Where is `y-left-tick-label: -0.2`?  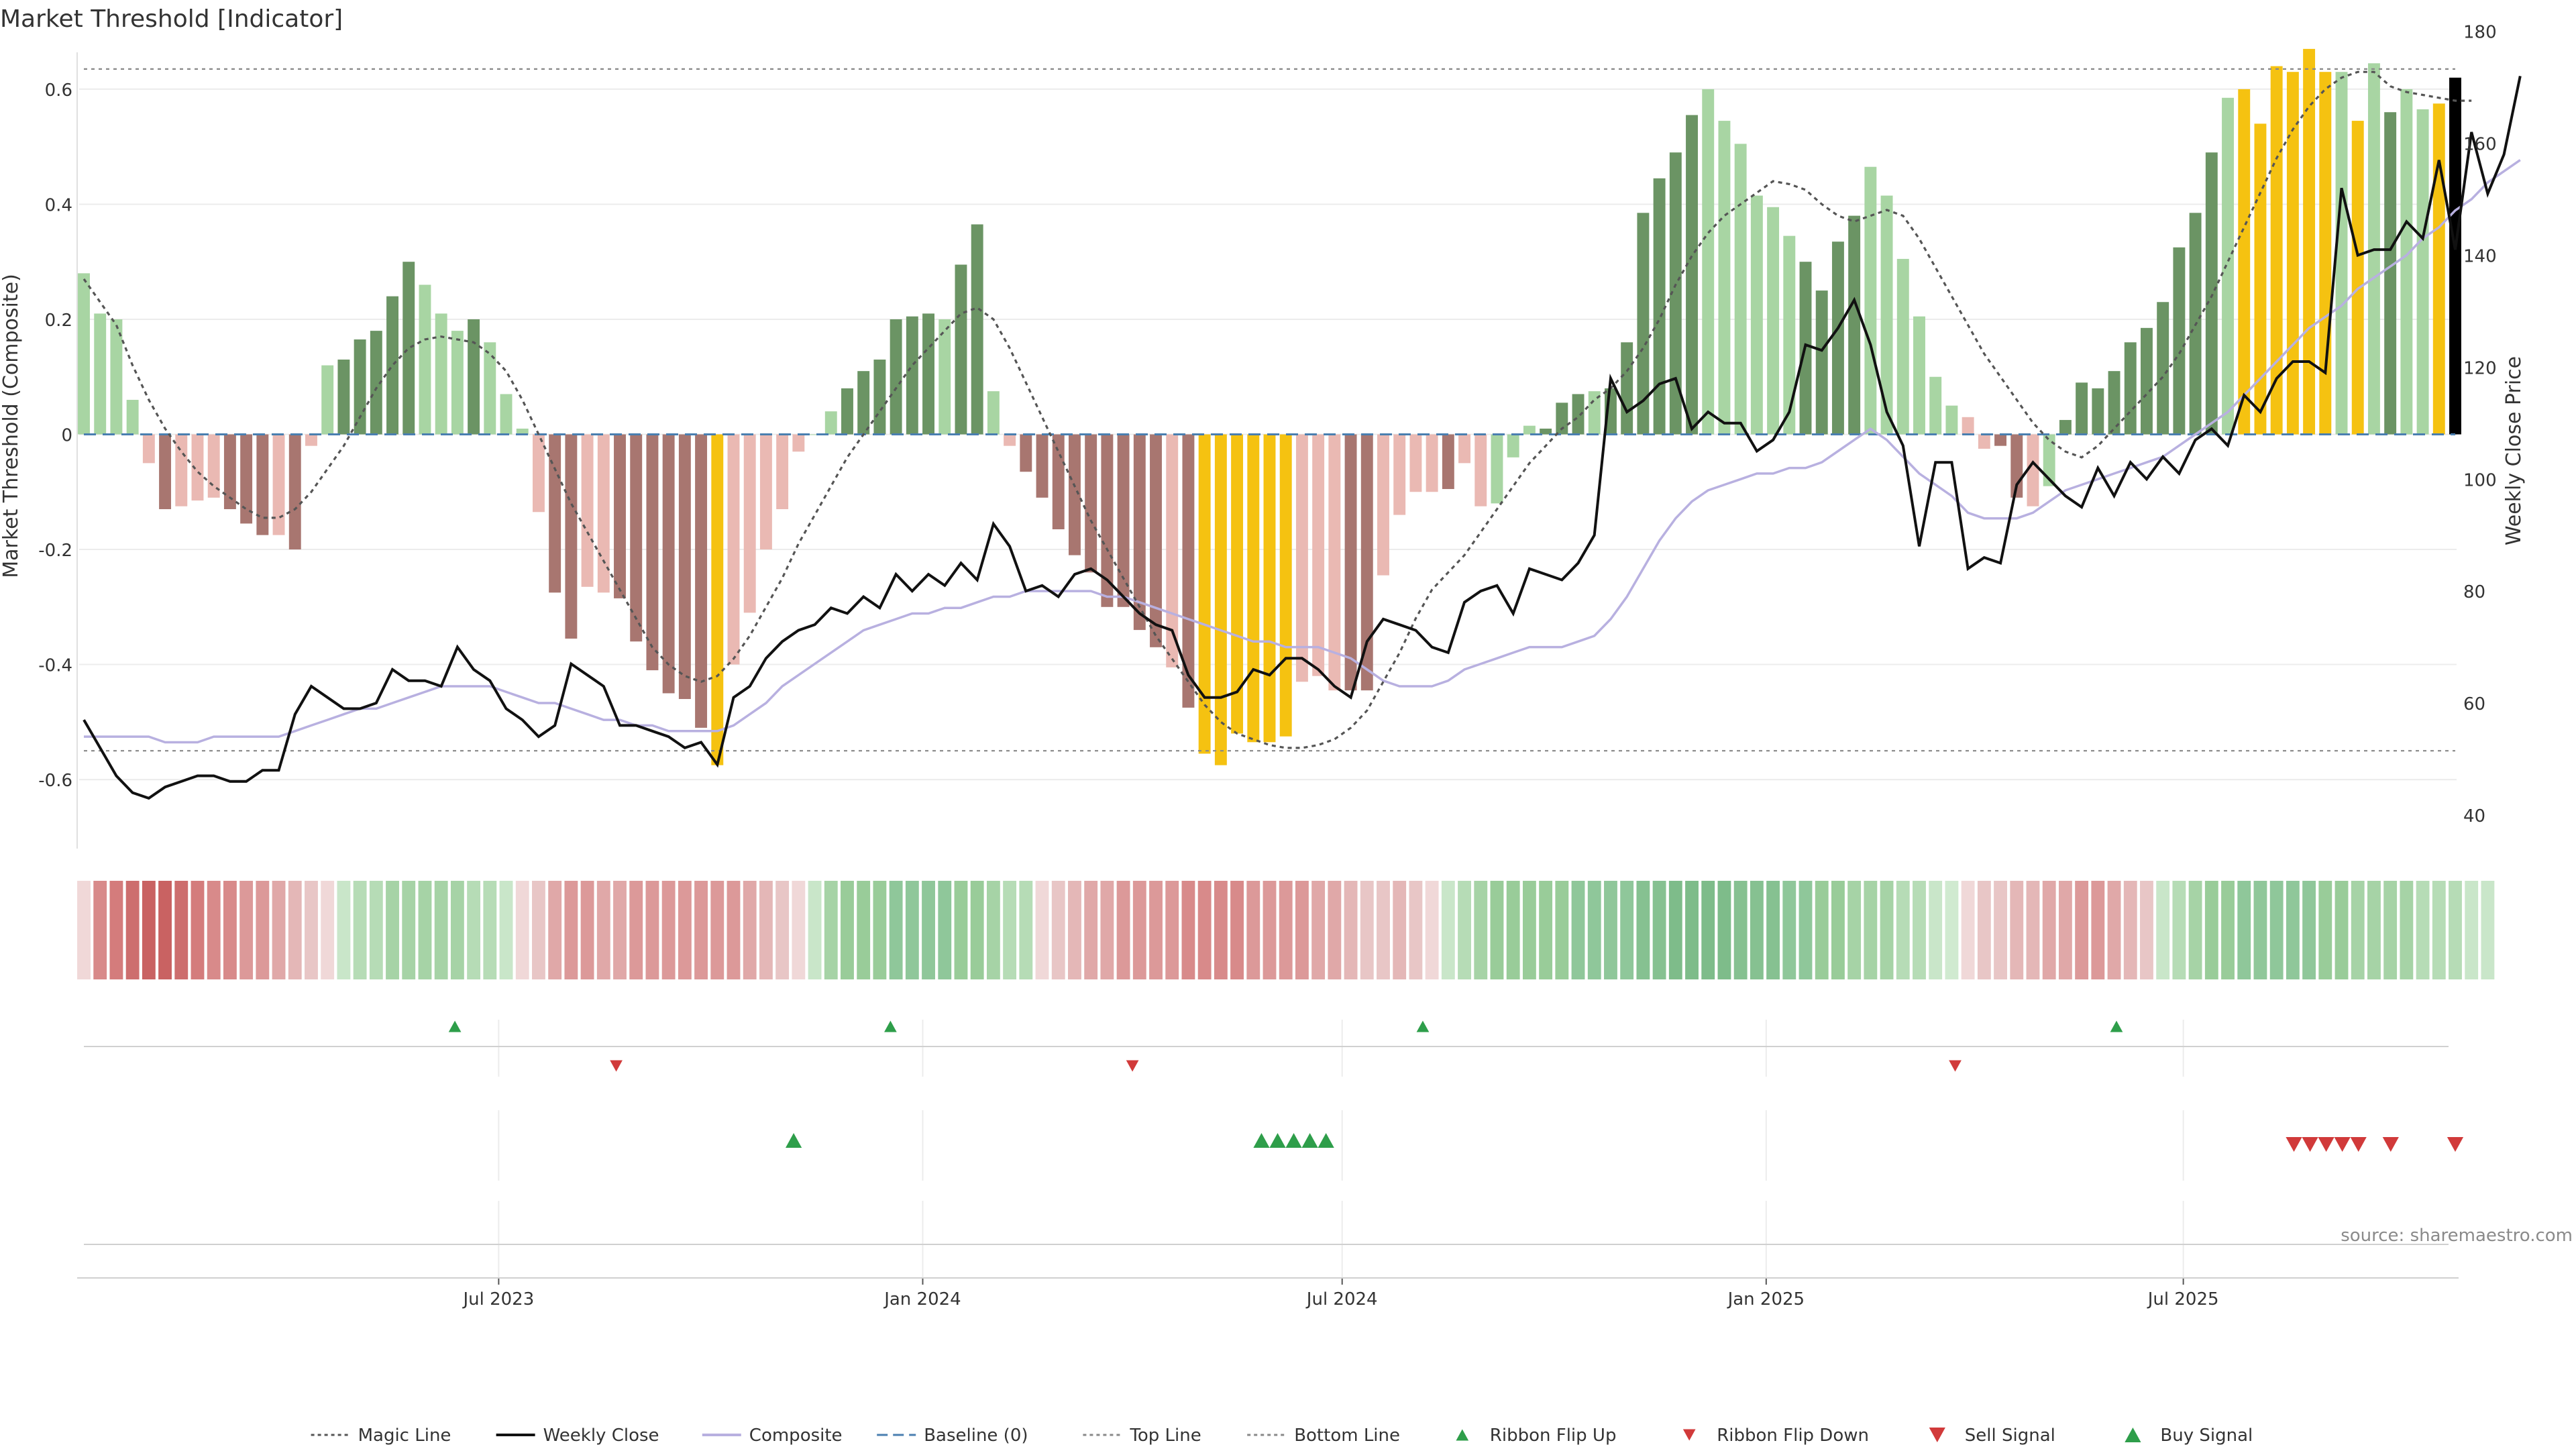
y-left-tick-label: -0.2 is located at coordinates (55, 551).